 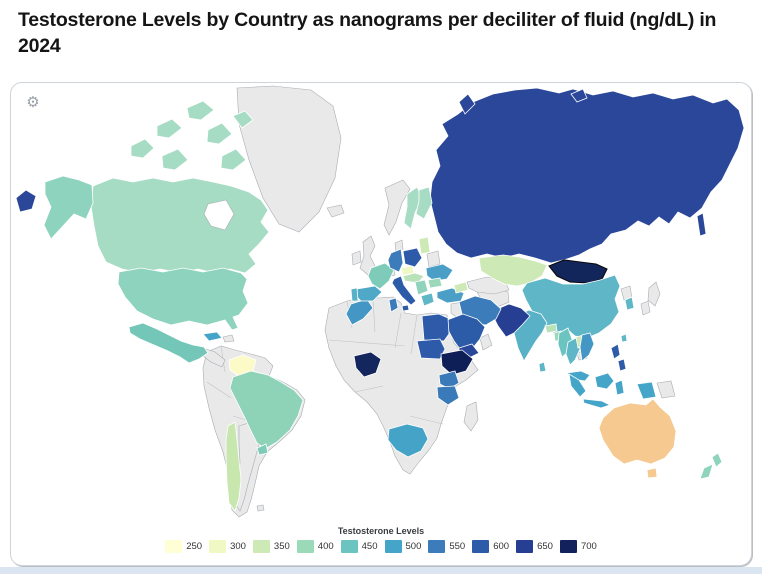 What do you see at coordinates (212, 336) in the screenshot?
I see `country-cuba` at bounding box center [212, 336].